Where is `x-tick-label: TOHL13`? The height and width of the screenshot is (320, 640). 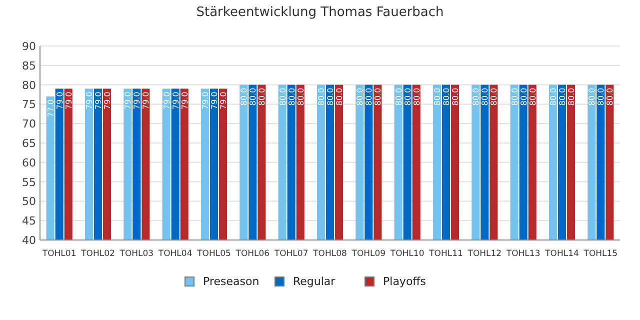
x-tick-label: TOHL13 is located at coordinates (522, 254).